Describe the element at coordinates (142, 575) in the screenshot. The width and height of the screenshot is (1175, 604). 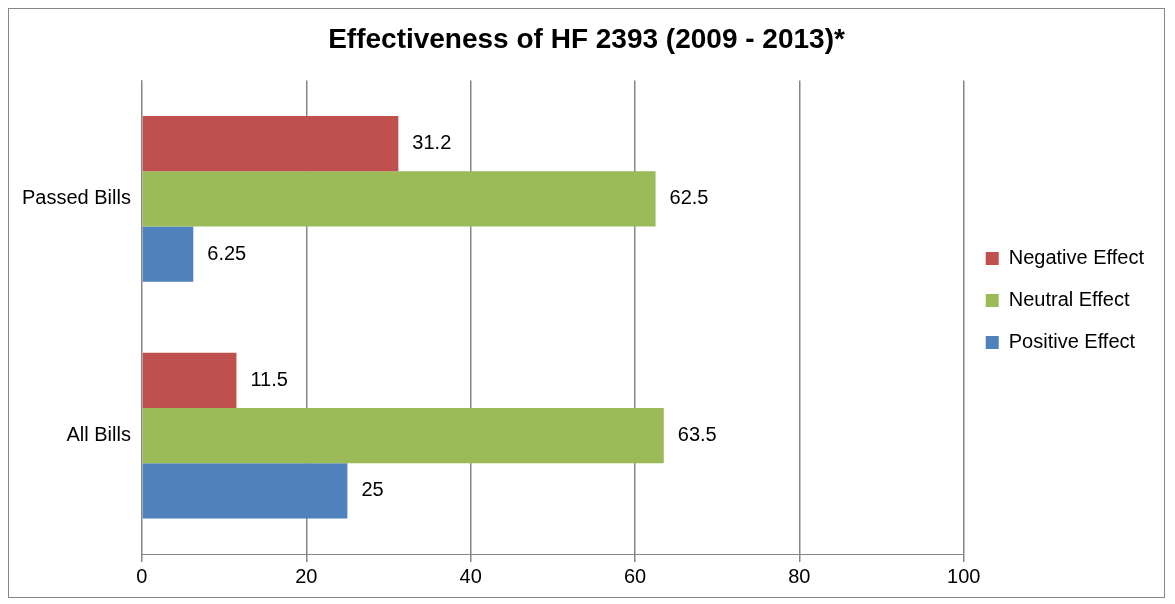
I see `x-tick-label: 0` at that location.